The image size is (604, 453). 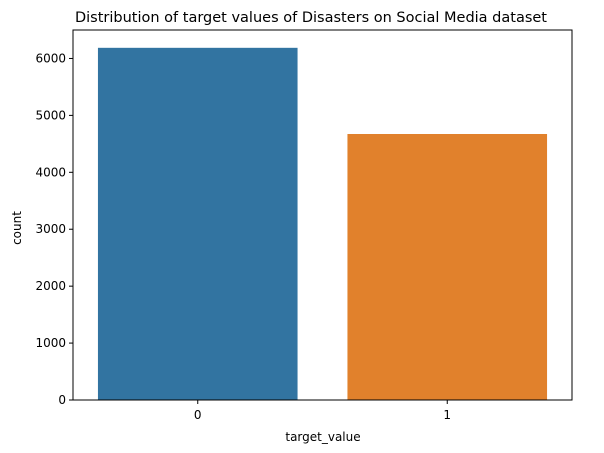 What do you see at coordinates (62, 400) in the screenshot?
I see `y-tick-label: 0` at bounding box center [62, 400].